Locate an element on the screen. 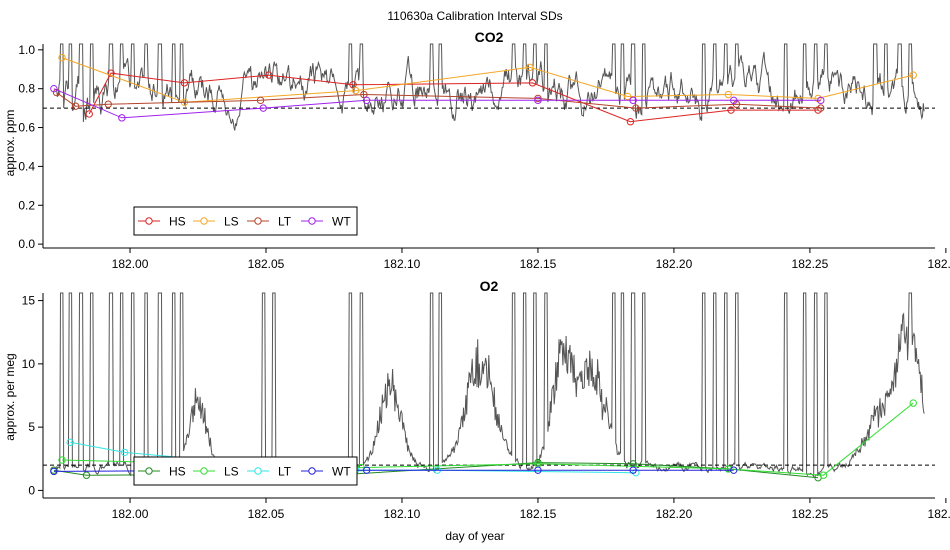 Image resolution: width=950 pixels, height=550 pixels. co2-legend-lt-marker is located at coordinates (258, 221).